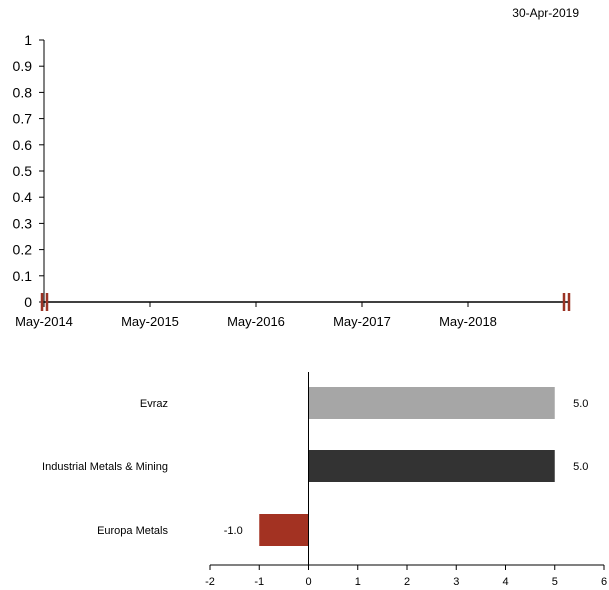  I want to click on x-tick-label: 5, so click(555, 582).